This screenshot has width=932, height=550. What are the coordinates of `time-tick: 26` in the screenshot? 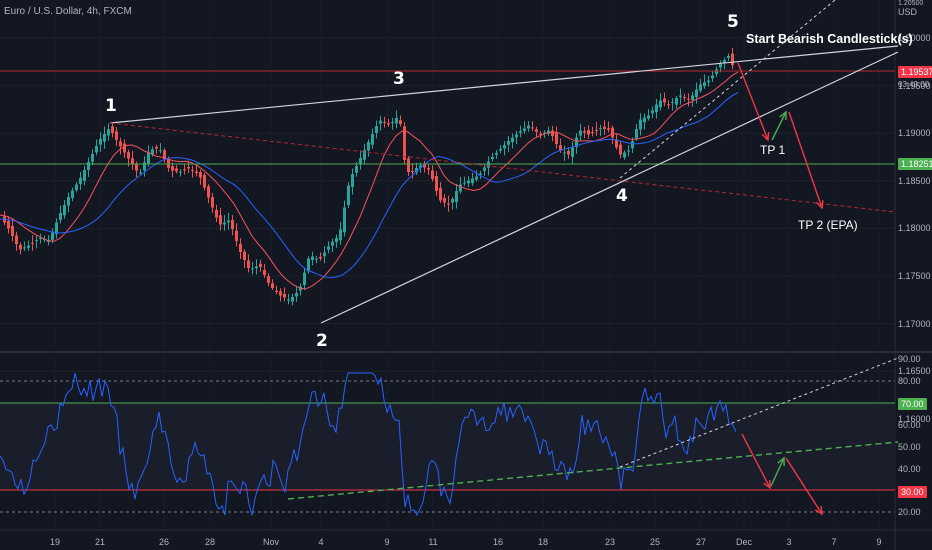 It's located at (164, 542).